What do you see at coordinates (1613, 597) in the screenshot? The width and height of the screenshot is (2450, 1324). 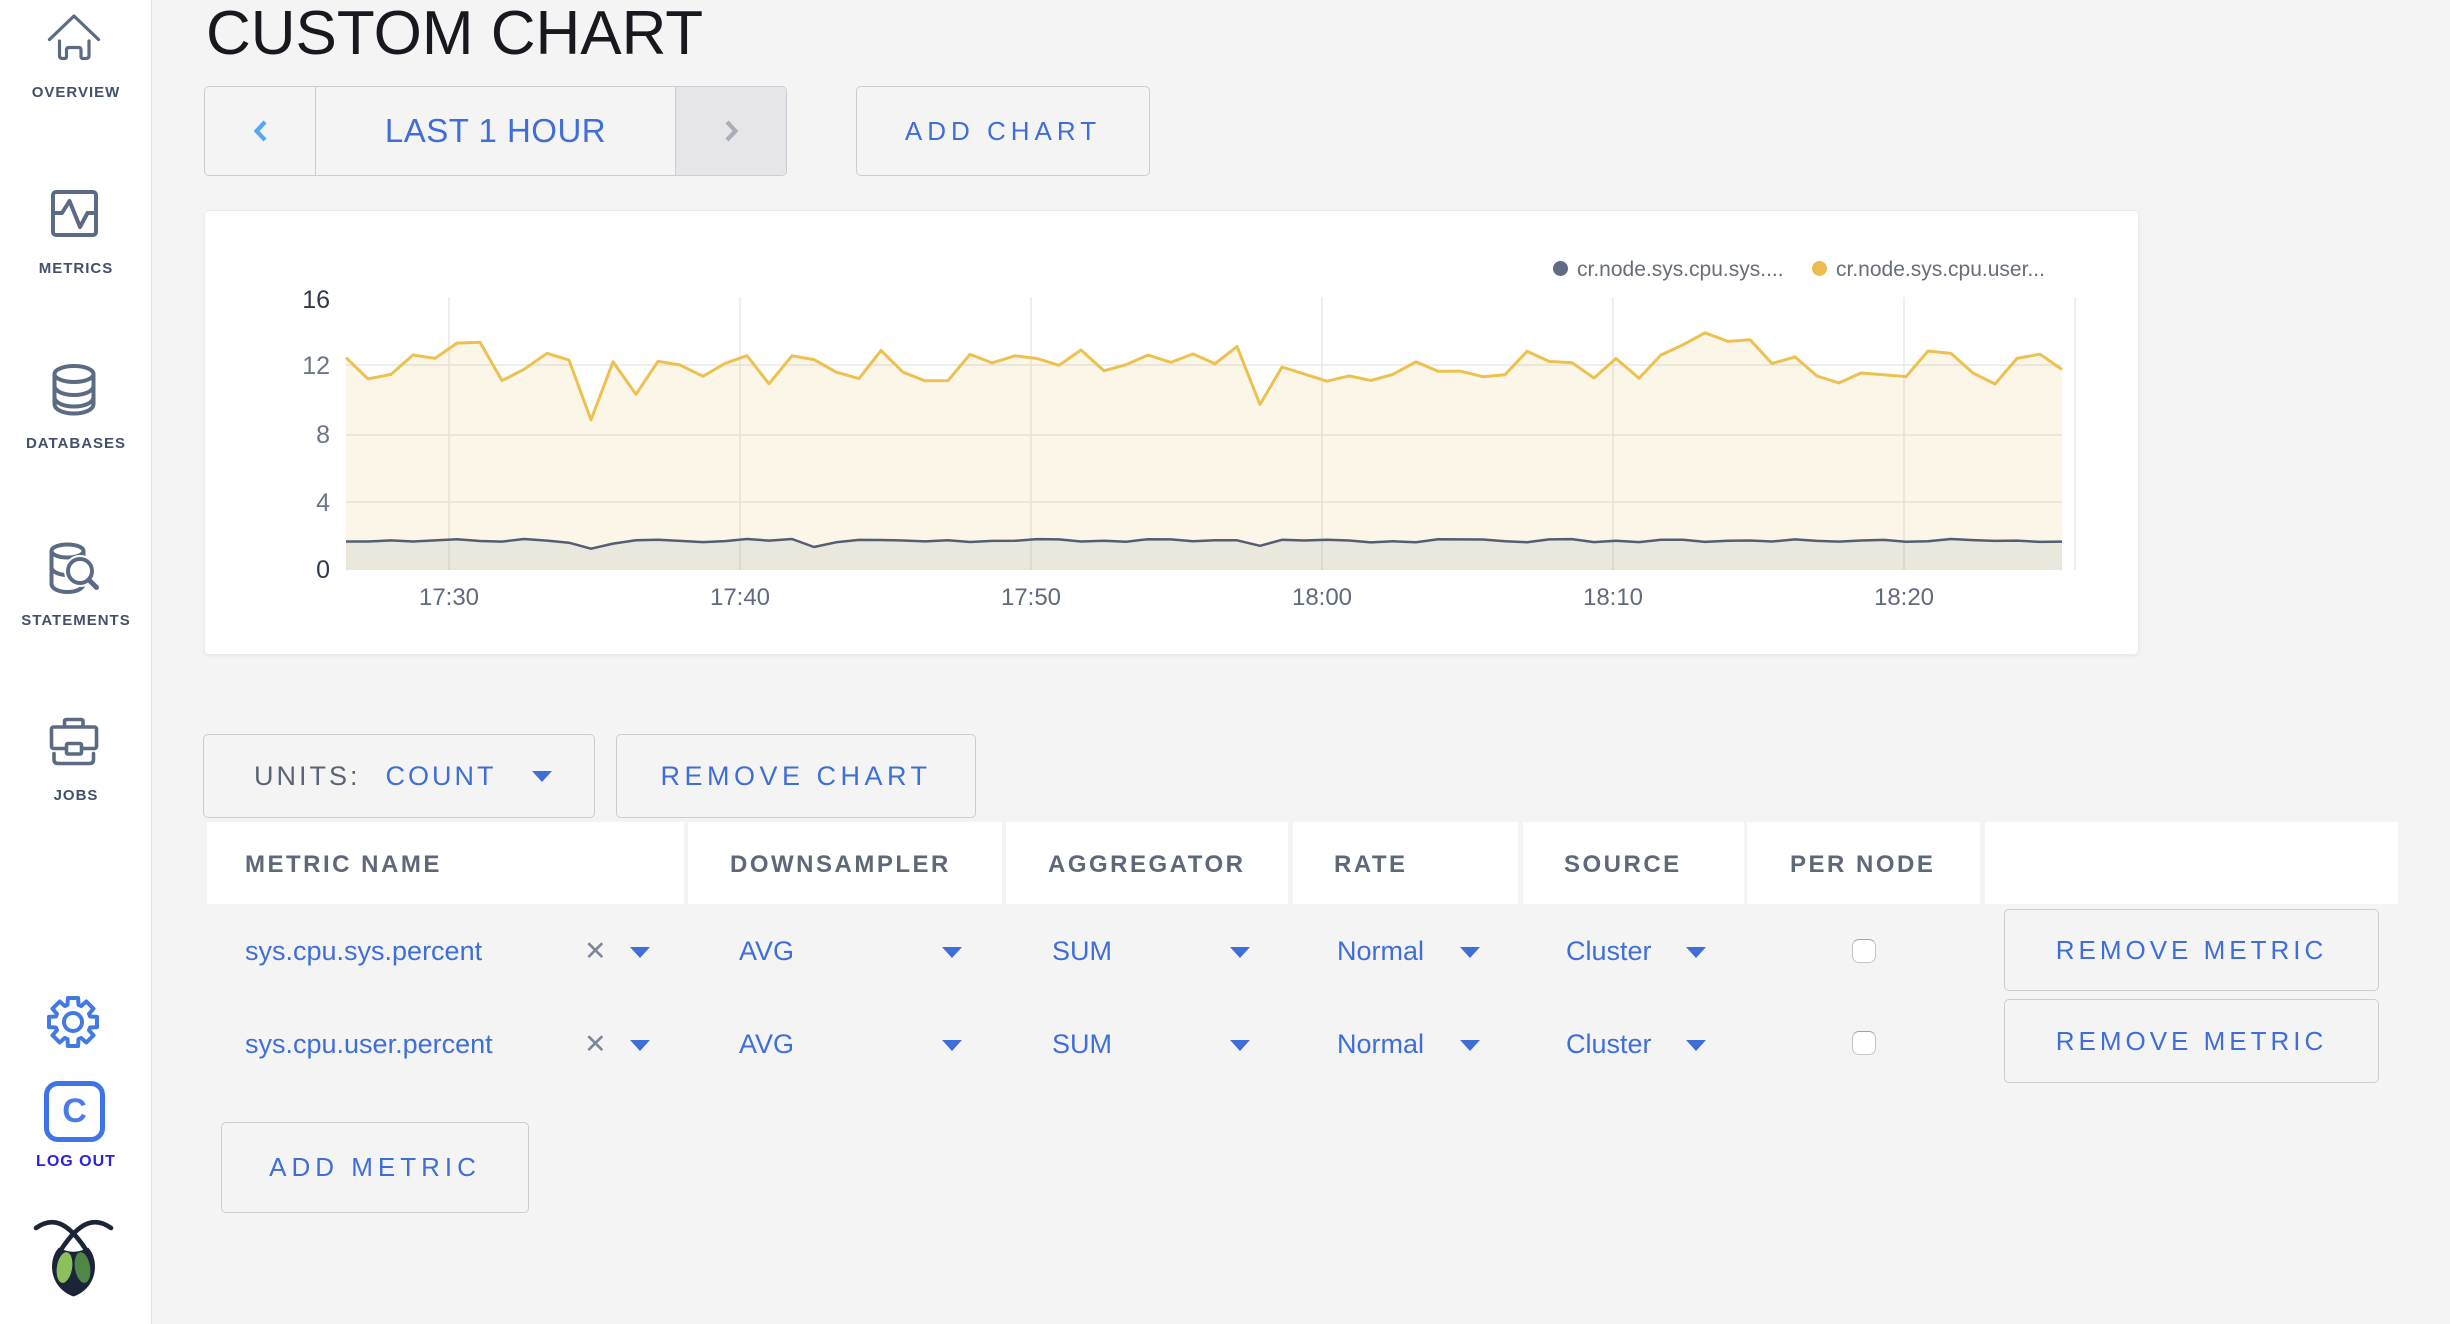 I see `svg-text: 18:10` at bounding box center [1613, 597].